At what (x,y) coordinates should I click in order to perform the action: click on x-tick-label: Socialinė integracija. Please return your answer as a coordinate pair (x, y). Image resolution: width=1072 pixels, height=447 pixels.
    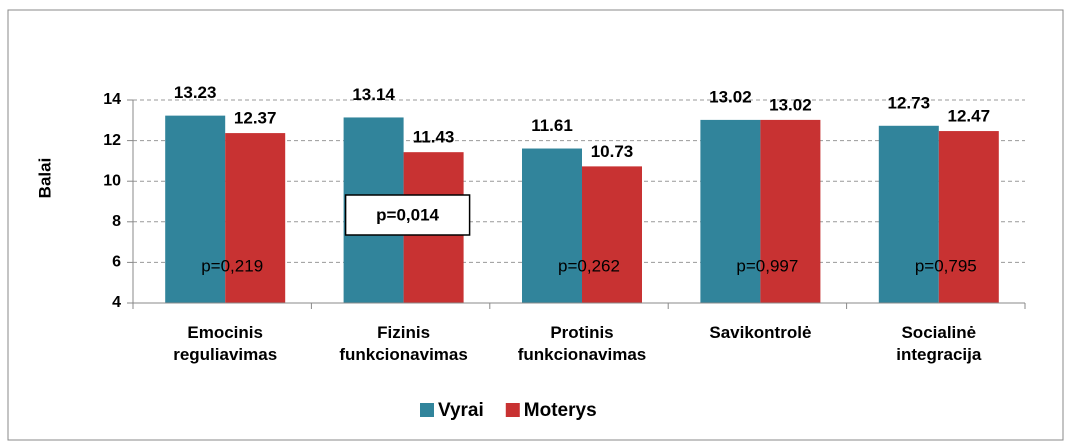
    Looking at the image, I should click on (939, 343).